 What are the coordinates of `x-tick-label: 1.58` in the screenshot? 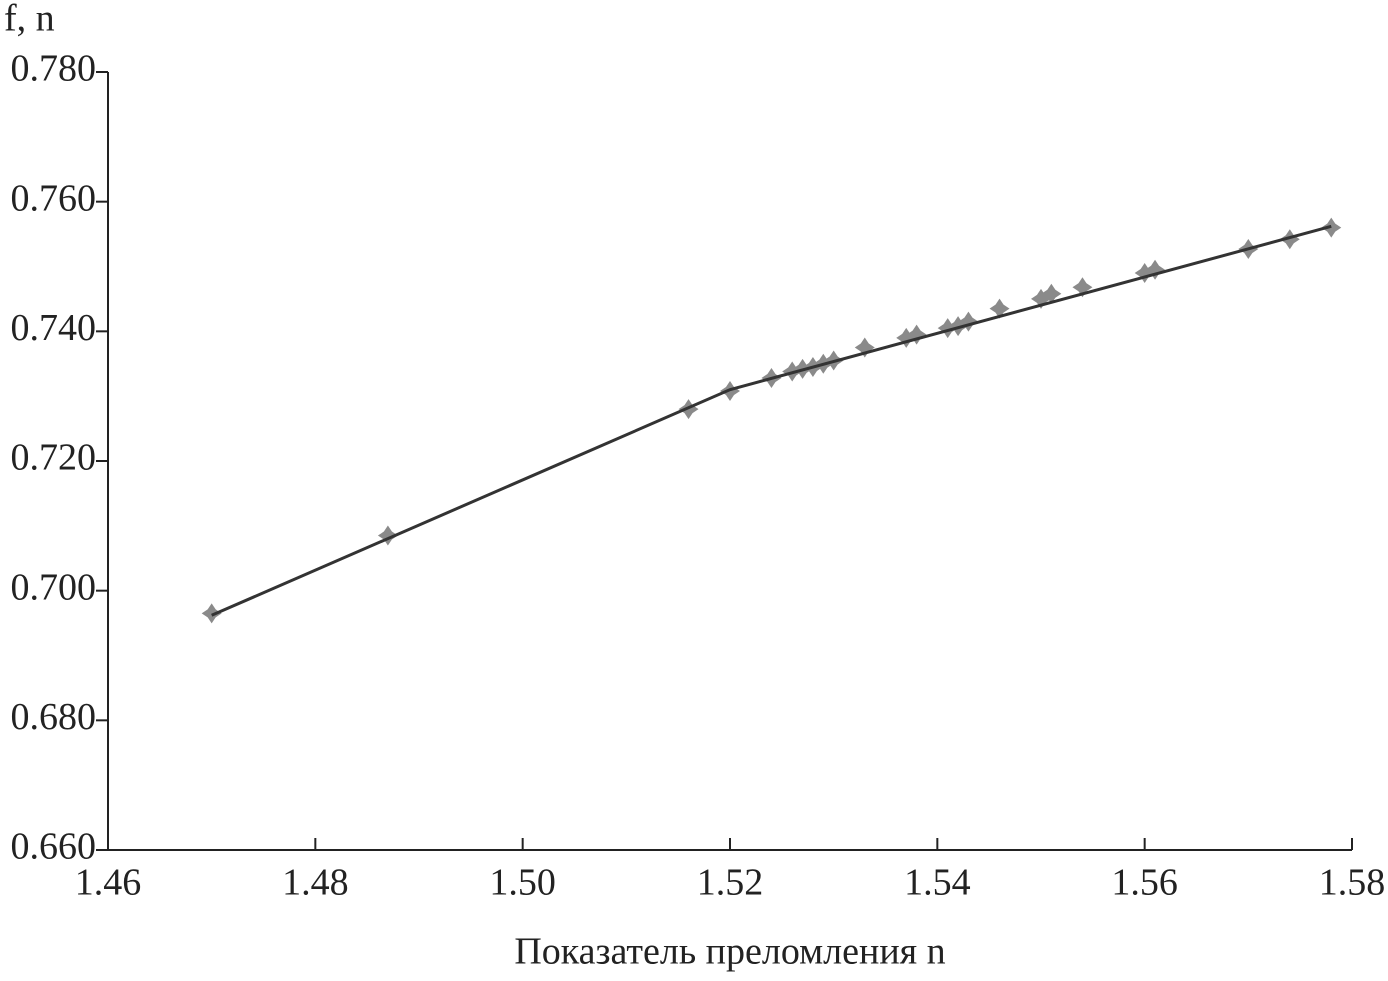 It's located at (1352, 883).